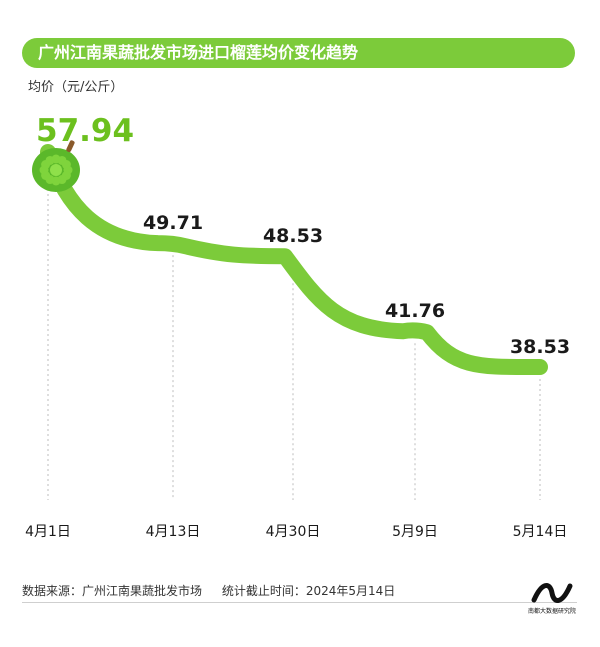  Describe the element at coordinates (198, 52) in the screenshot. I see `chart-title: 广州江南果蔬批发市场进口榴莲均价变化趋势` at that location.